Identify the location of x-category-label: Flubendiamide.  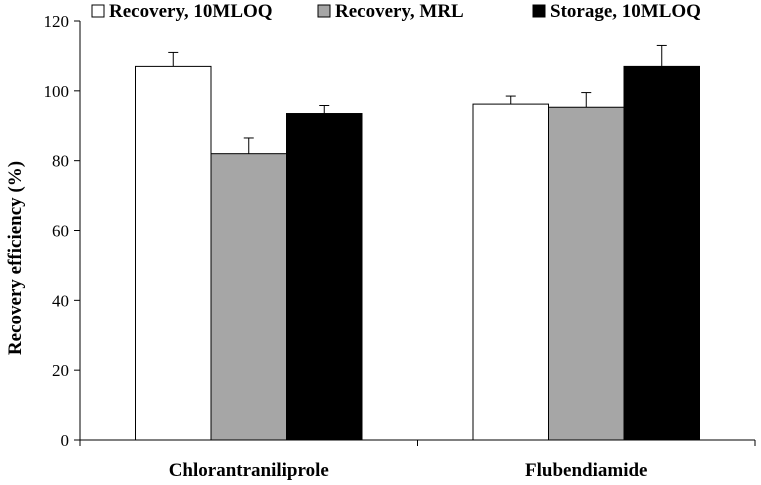
(586, 470).